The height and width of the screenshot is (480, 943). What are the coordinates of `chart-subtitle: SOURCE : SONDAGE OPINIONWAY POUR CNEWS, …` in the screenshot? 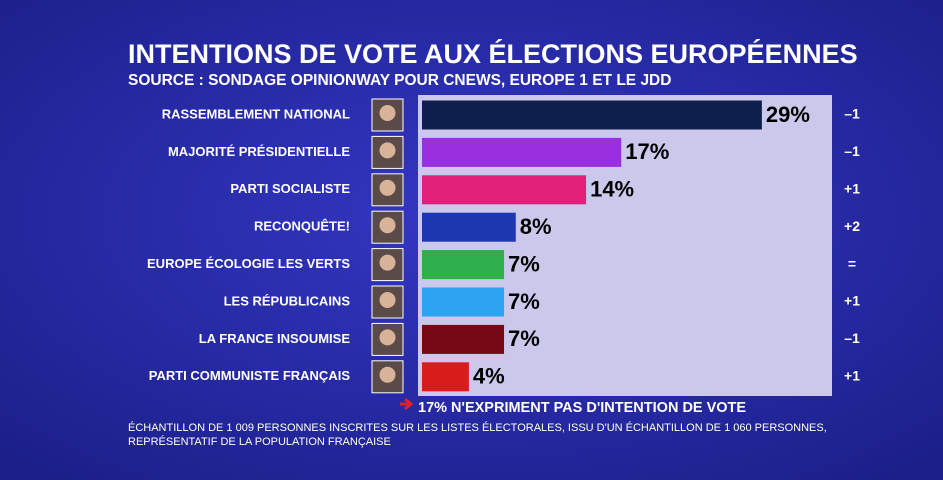 It's located at (399, 80).